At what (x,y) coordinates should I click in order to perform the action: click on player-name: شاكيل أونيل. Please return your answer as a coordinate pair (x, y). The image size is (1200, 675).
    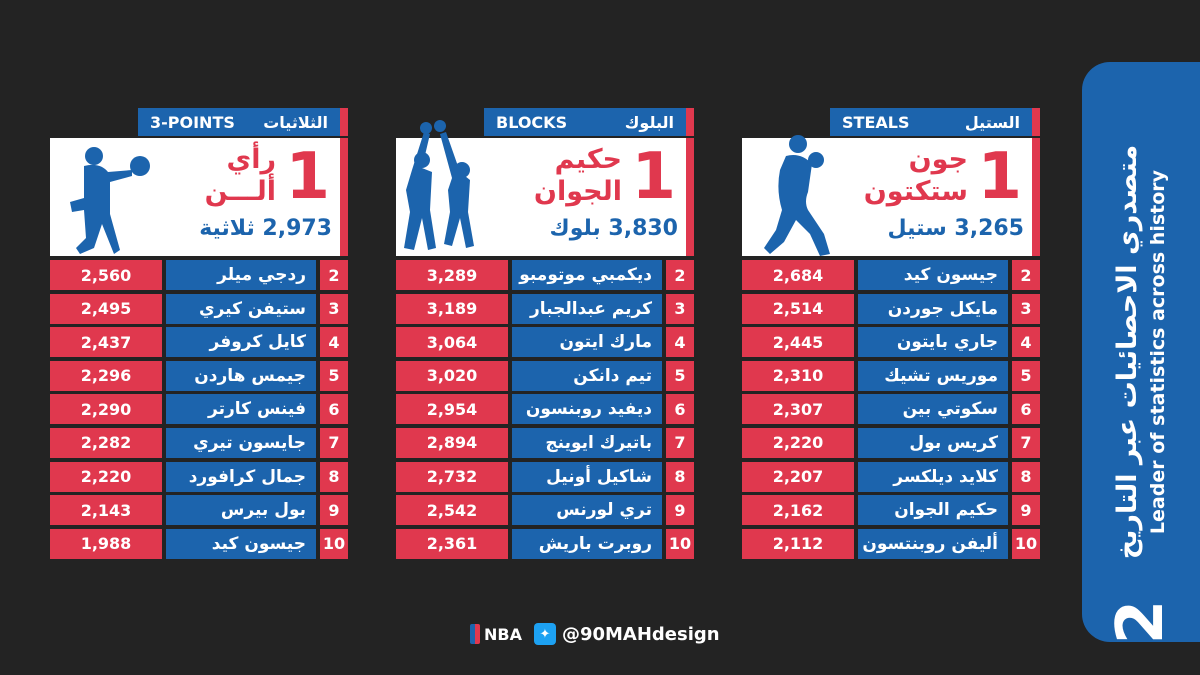
    Looking at the image, I should click on (587, 476).